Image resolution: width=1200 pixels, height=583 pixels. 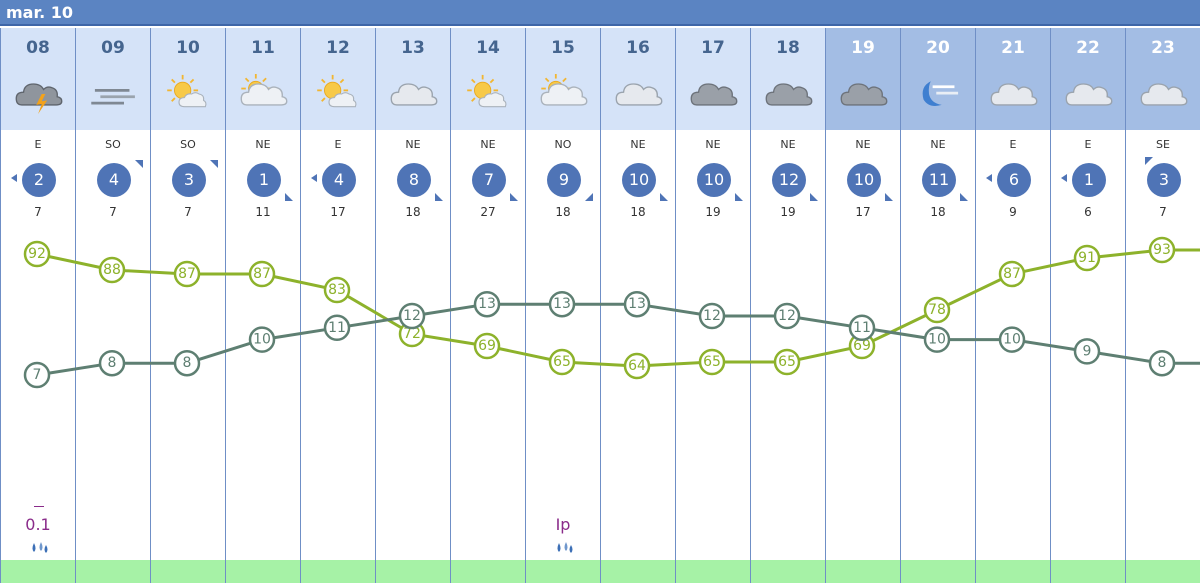 I want to click on hour-label: 13, so click(x=413, y=48).